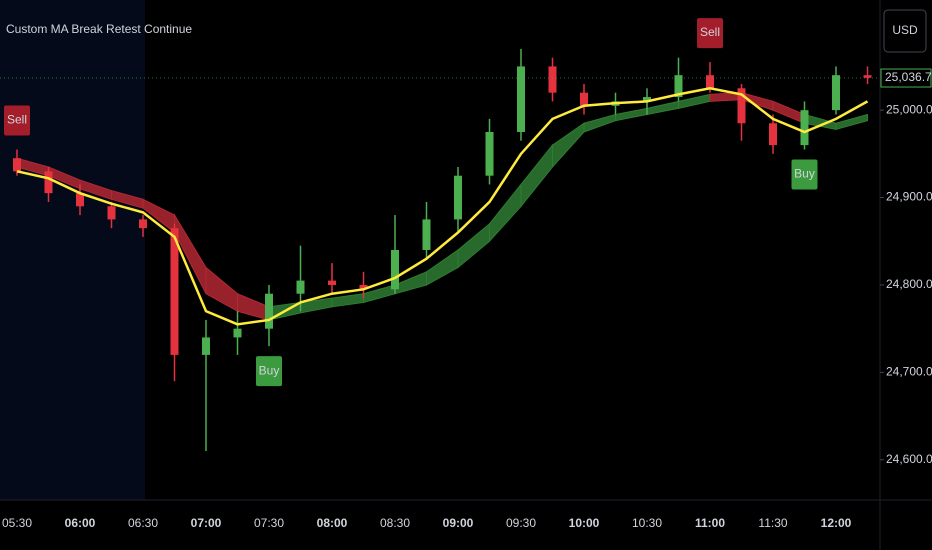 The height and width of the screenshot is (550, 932). What do you see at coordinates (909, 459) in the screenshot?
I see `y-tick-label: 24,600.00` at bounding box center [909, 459].